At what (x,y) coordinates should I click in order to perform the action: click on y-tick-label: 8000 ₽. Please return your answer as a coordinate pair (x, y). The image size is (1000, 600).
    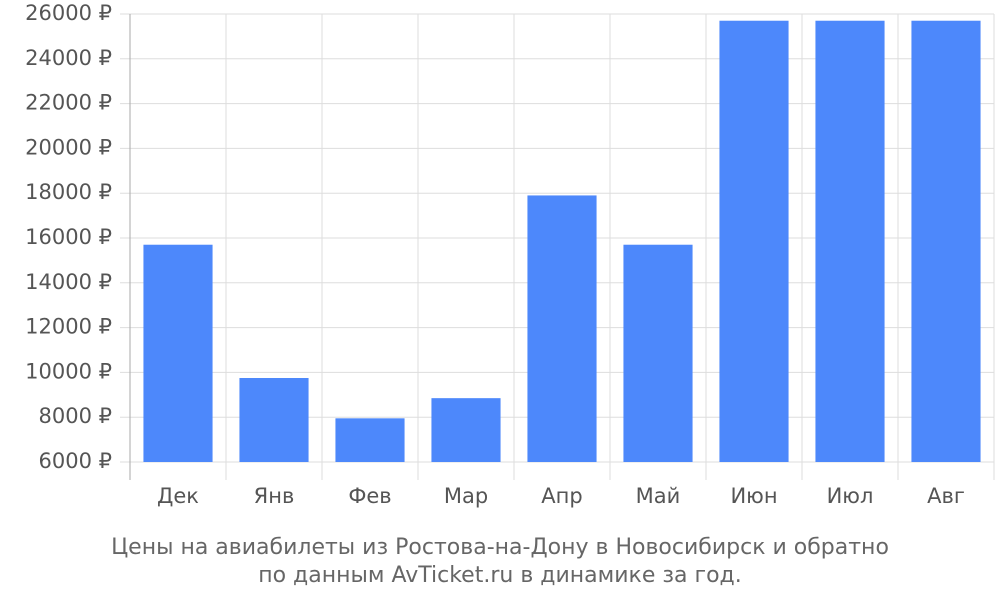
    Looking at the image, I should click on (75, 416).